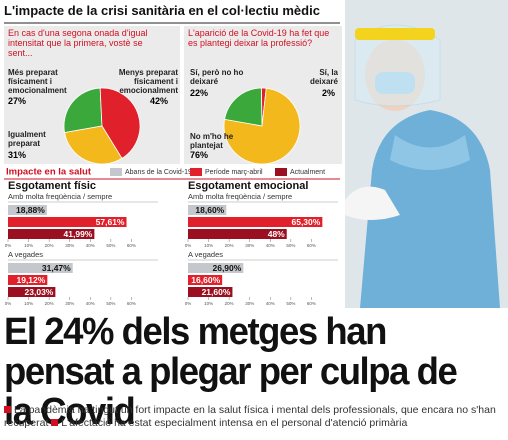  Describe the element at coordinates (226, 268) in the screenshot. I see `bar-value-label: 26,90%` at that location.